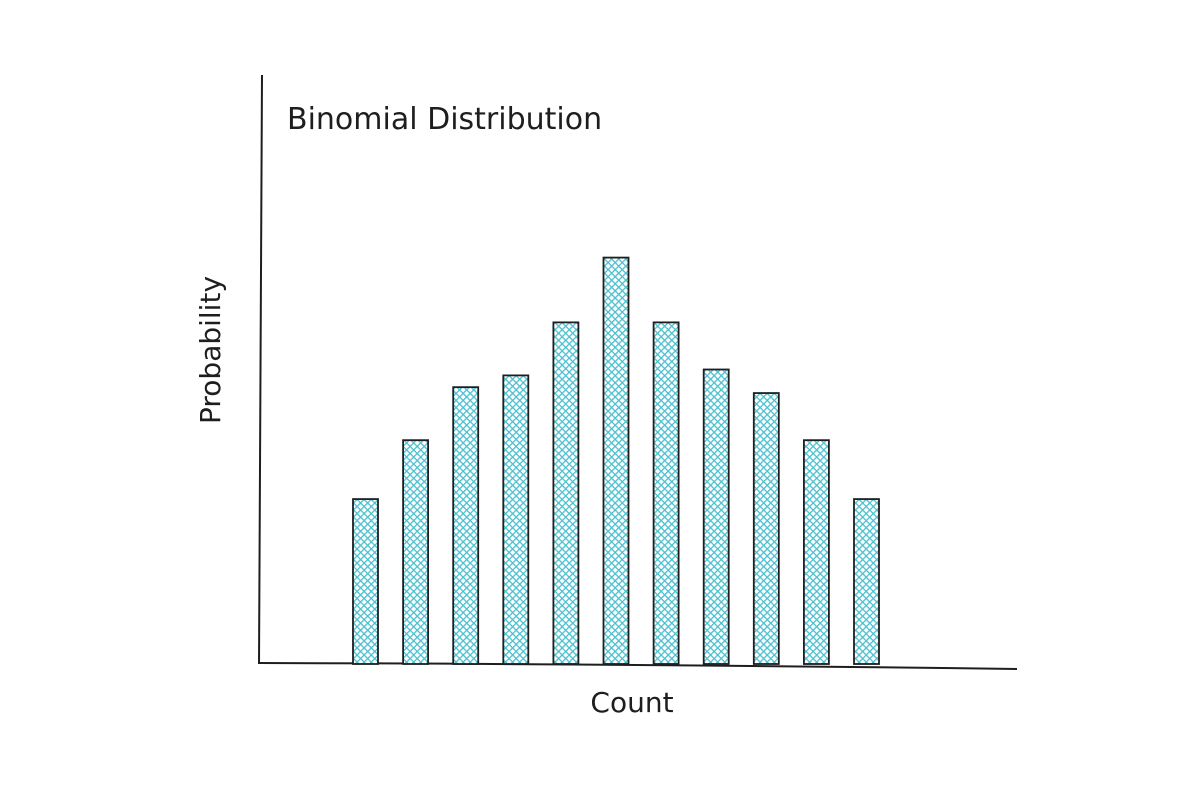  Describe the element at coordinates (631, 702) in the screenshot. I see `x-axis-label: Count` at that location.